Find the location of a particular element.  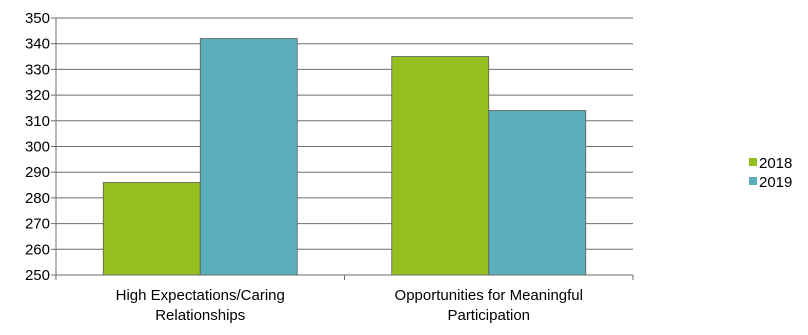

y-tick-label: 250 is located at coordinates (37, 275).